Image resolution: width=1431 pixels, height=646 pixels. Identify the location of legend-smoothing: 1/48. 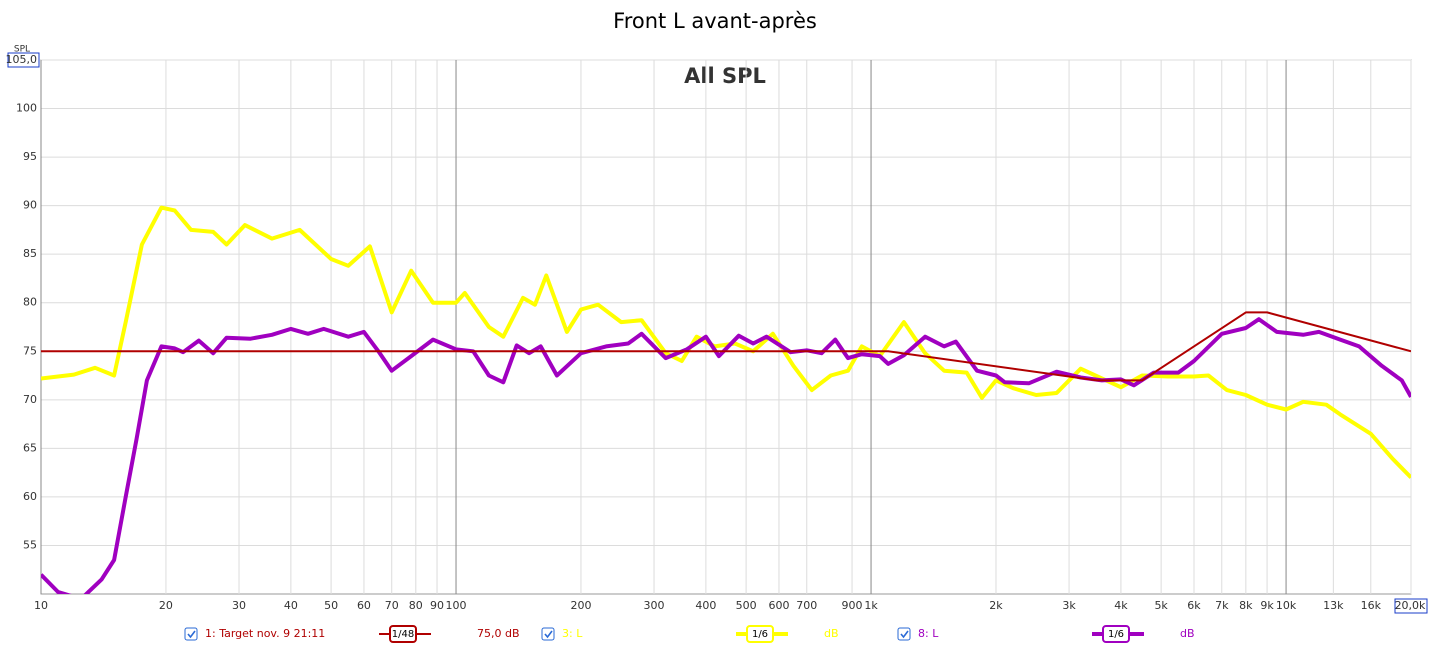
(403, 634).